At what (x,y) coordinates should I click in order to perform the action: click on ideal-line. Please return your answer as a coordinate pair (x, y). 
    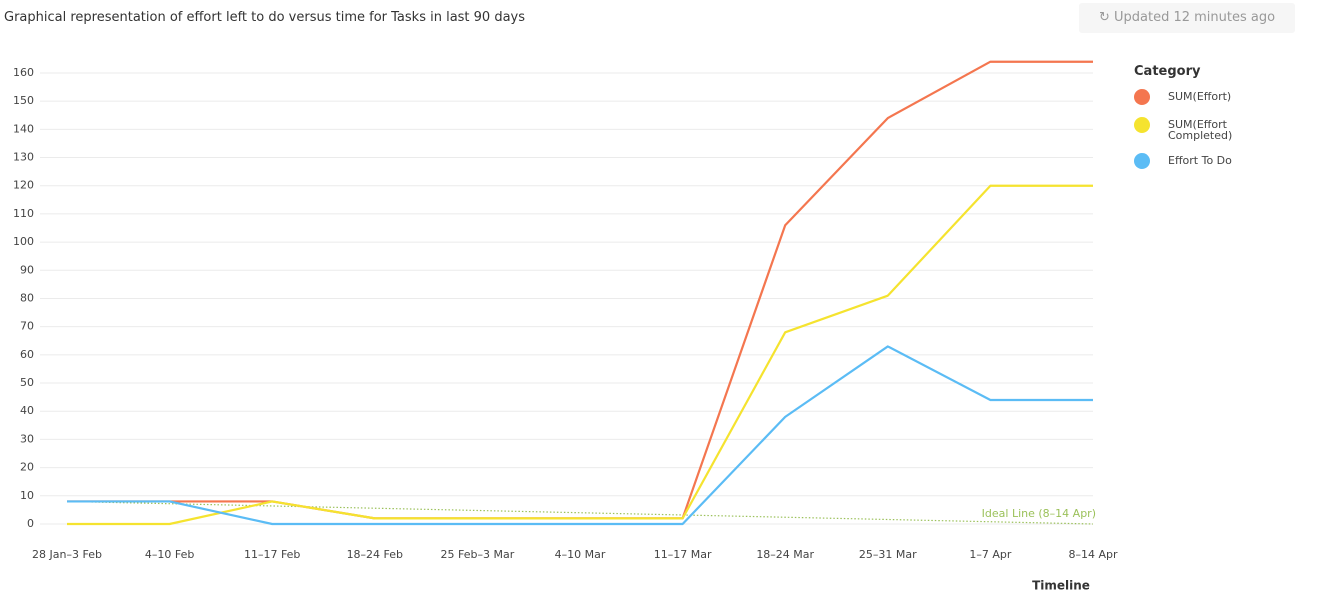
    Looking at the image, I should click on (580, 512).